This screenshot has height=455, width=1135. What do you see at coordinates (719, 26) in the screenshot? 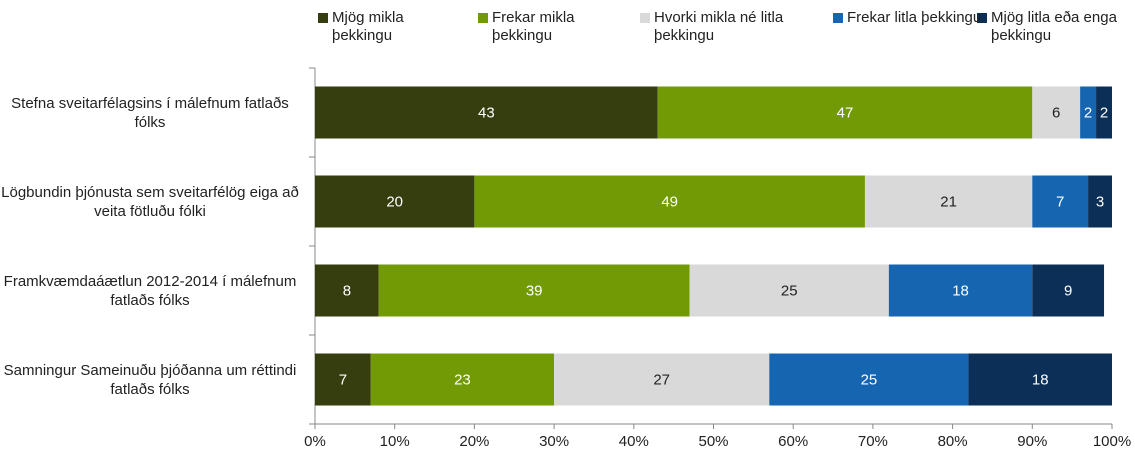
I see `legend-label: Hvorki mikla né litla þekkingu` at bounding box center [719, 26].